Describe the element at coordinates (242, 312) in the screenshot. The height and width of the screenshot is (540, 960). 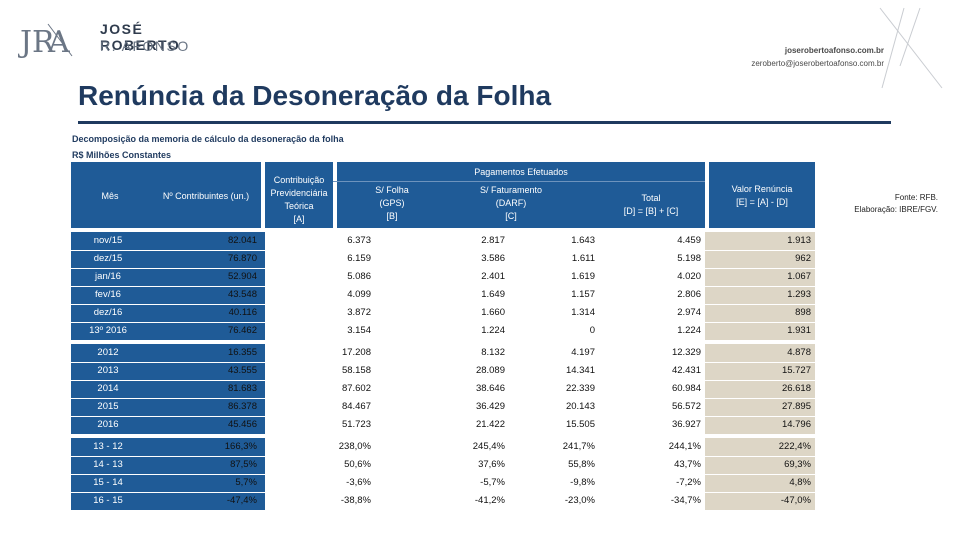
I see `cell-contribuintes: 40.116` at that location.